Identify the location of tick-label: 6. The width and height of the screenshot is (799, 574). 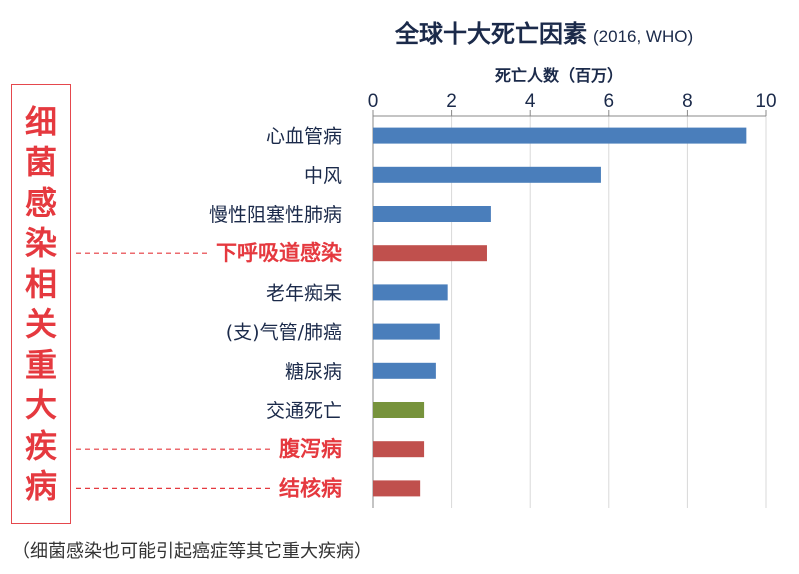
(609, 101).